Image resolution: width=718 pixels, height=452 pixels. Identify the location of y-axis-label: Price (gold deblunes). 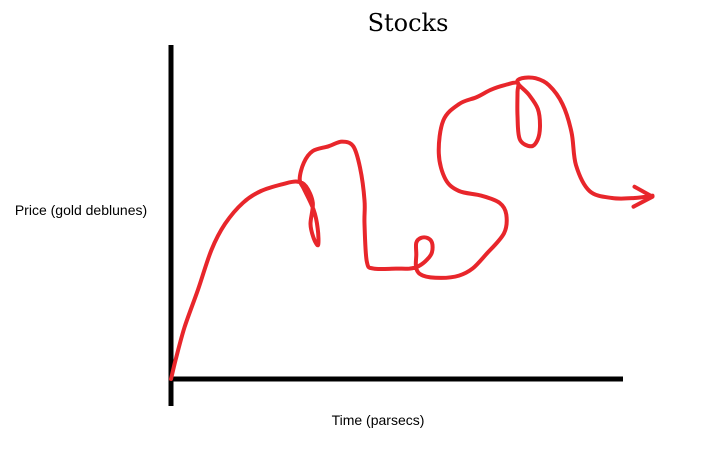
(81, 210).